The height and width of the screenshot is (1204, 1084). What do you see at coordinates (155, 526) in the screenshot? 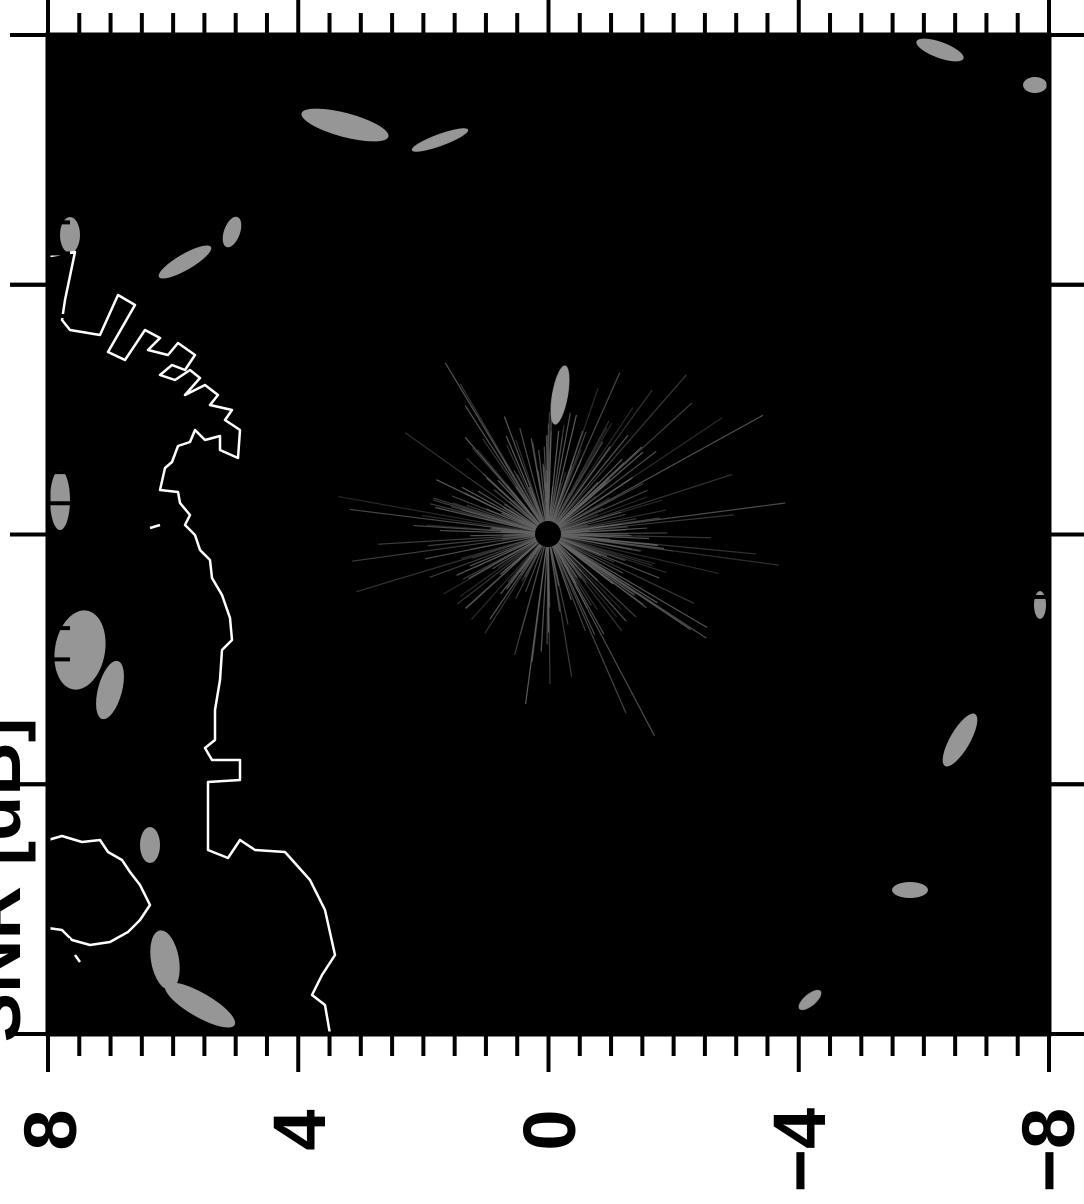
I see `coastline-island-b` at bounding box center [155, 526].